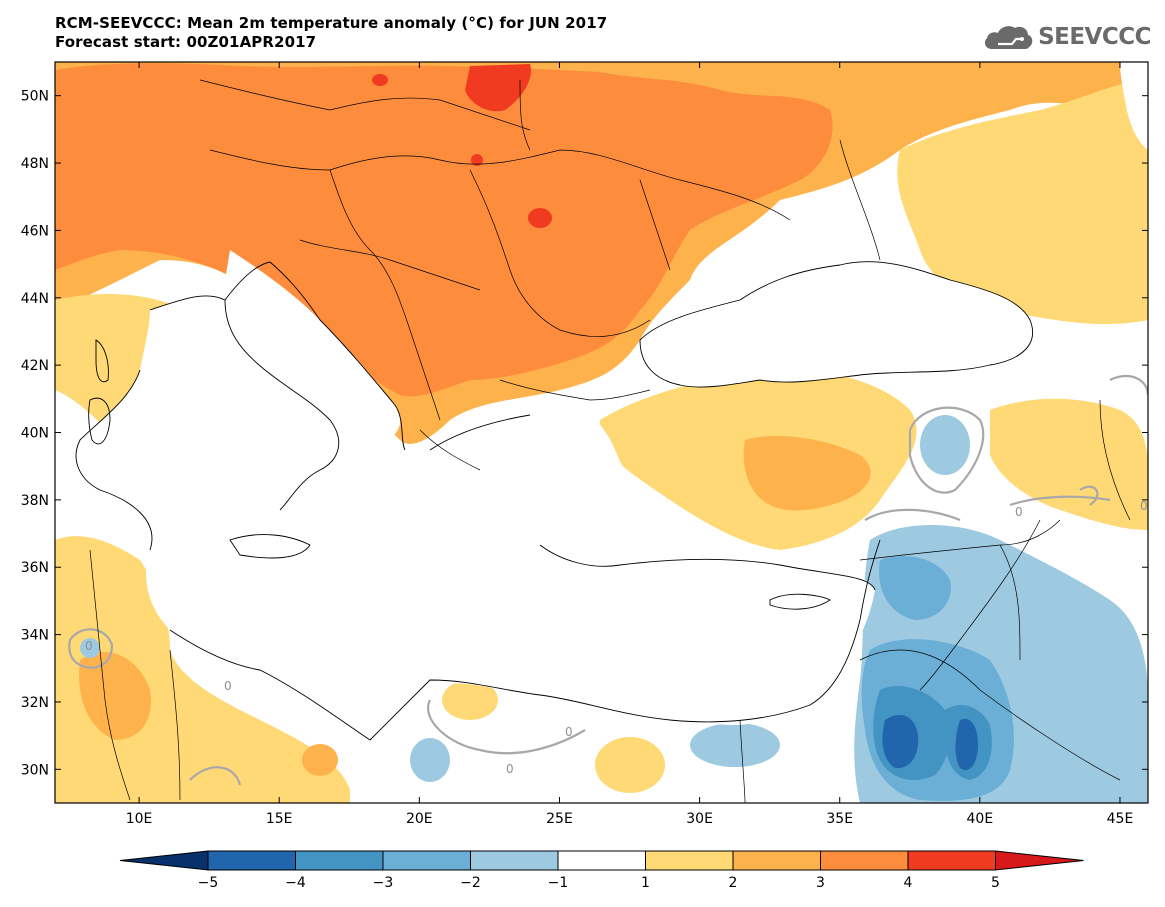  I want to click on lon-tick-label: 20E, so click(419, 819).